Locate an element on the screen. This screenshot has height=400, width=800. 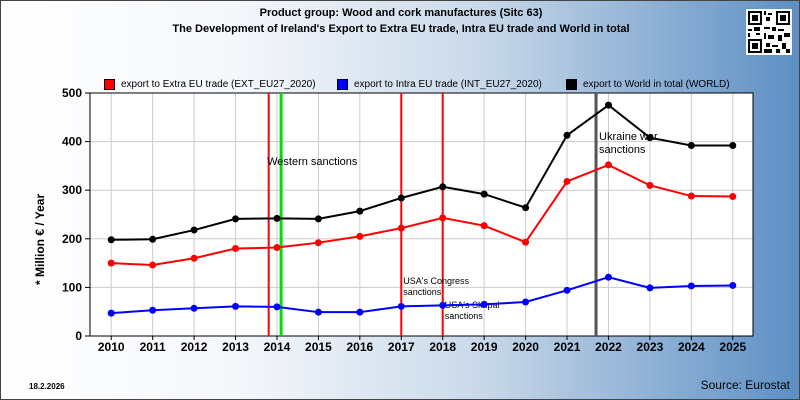
source-note: Source: Eurostat is located at coordinates (745, 385).